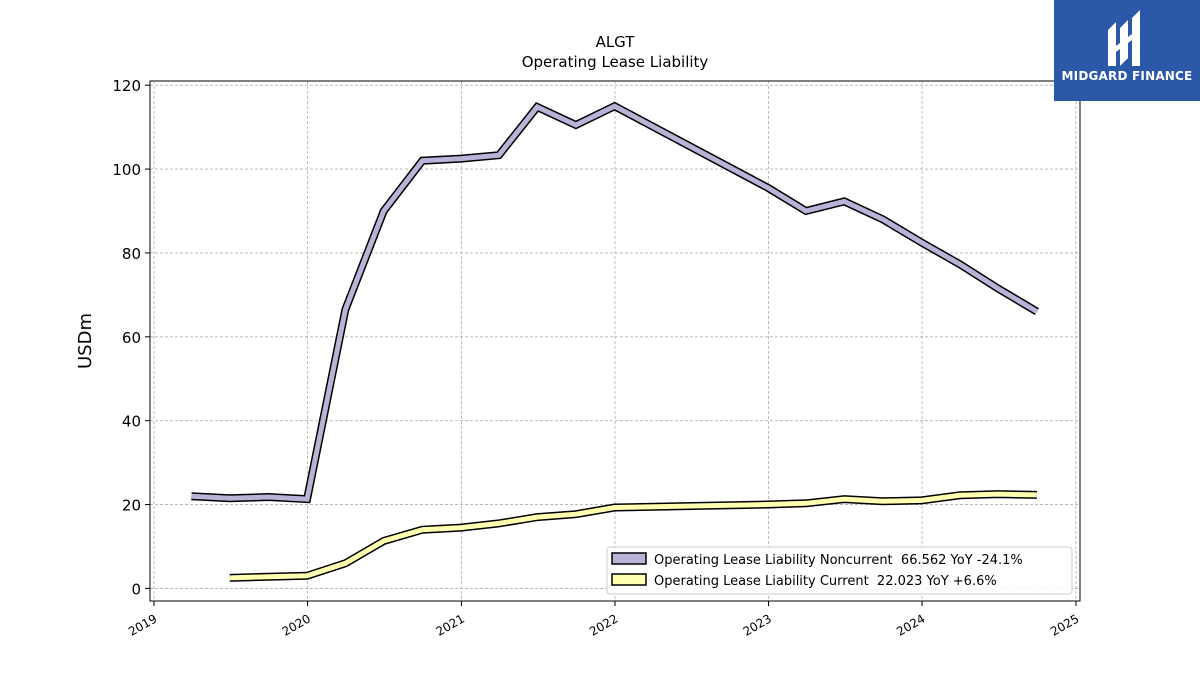 This screenshot has width=1200, height=675. Describe the element at coordinates (296, 624) in the screenshot. I see `x-tick-label: 2020` at that location.